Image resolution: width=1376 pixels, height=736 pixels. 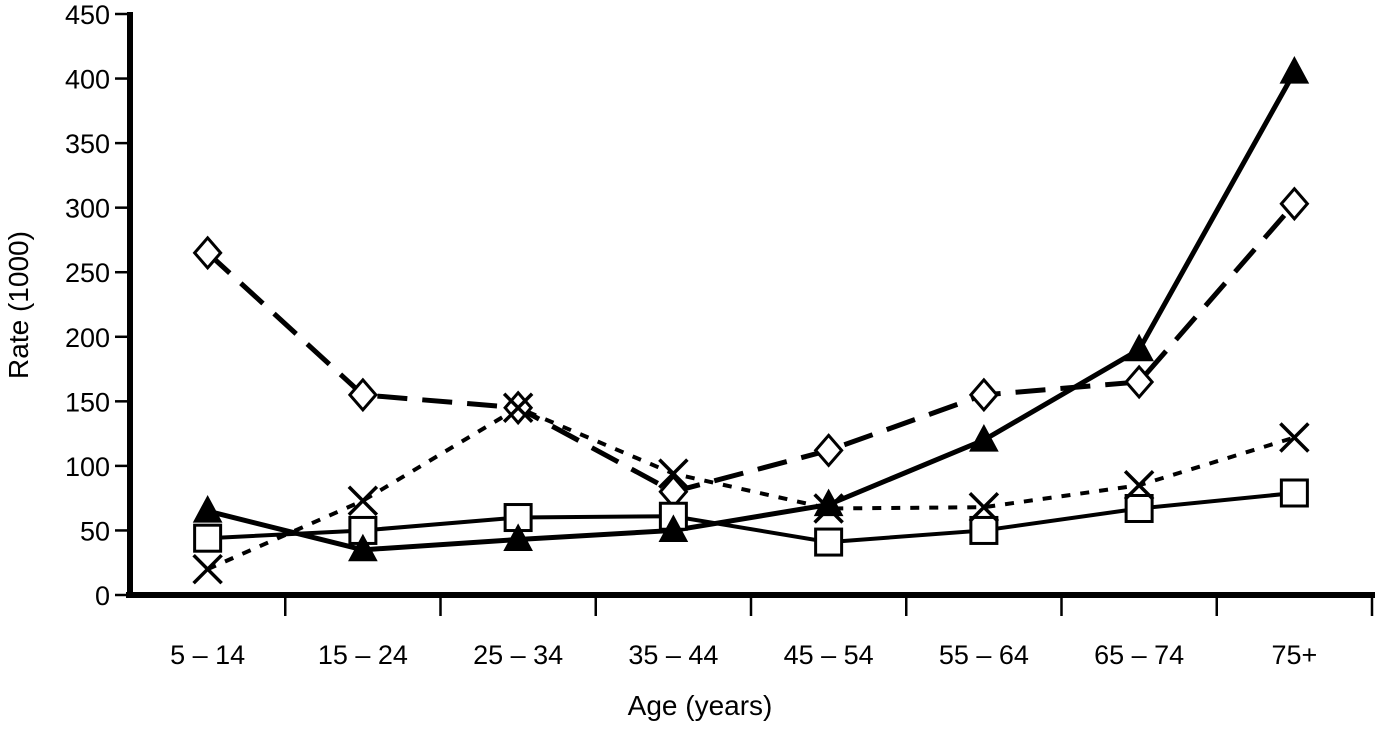 What do you see at coordinates (87, 209) in the screenshot?
I see `y-tick-label: 300` at bounding box center [87, 209].